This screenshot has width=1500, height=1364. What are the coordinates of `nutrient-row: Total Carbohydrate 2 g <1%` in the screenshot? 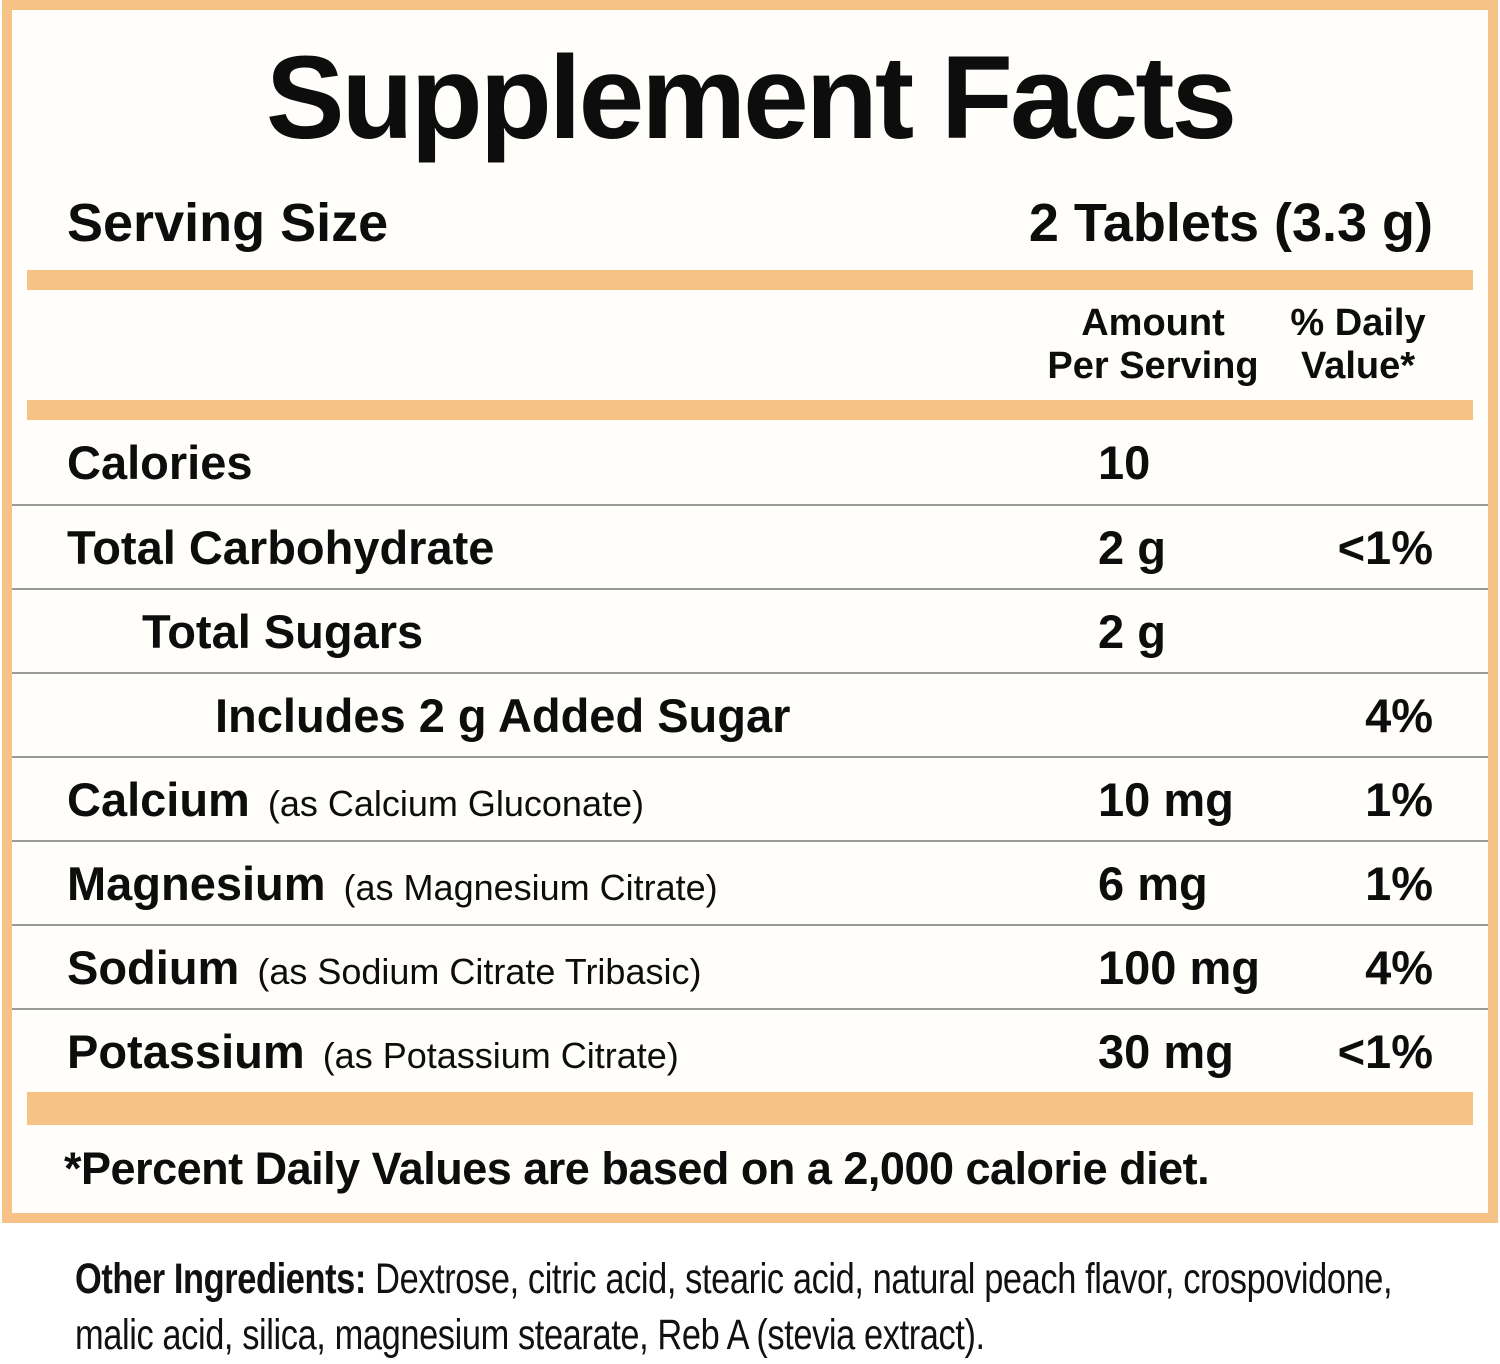 It's located at (750, 546).